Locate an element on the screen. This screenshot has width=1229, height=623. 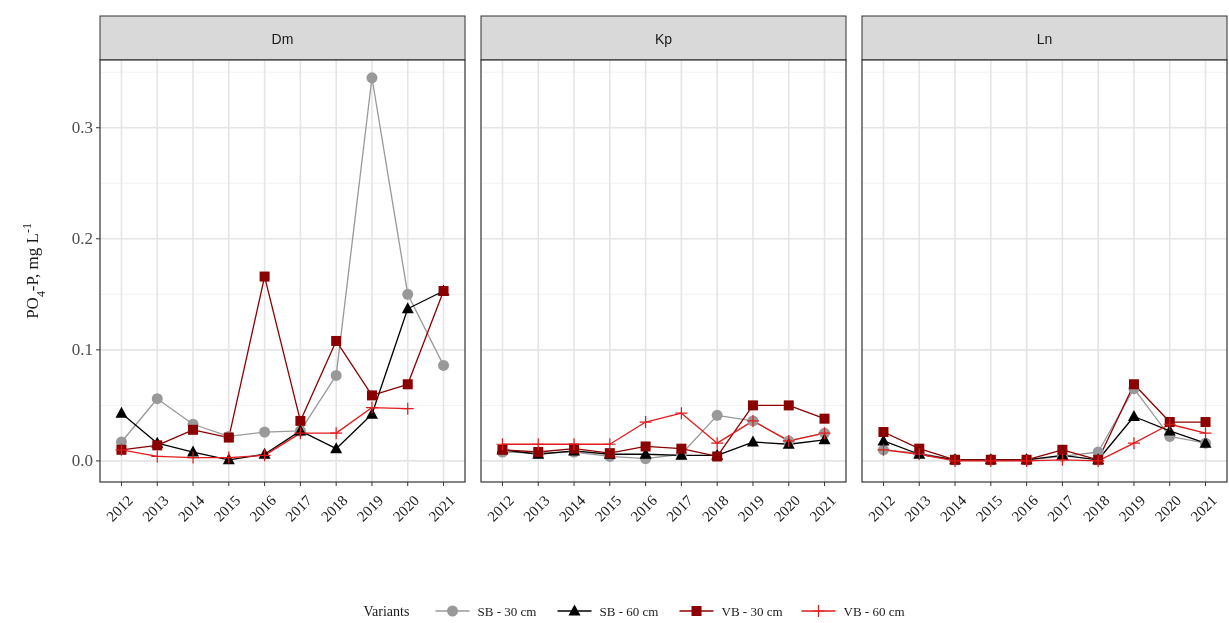
chart-title: Ln is located at coordinates (1044, 39).